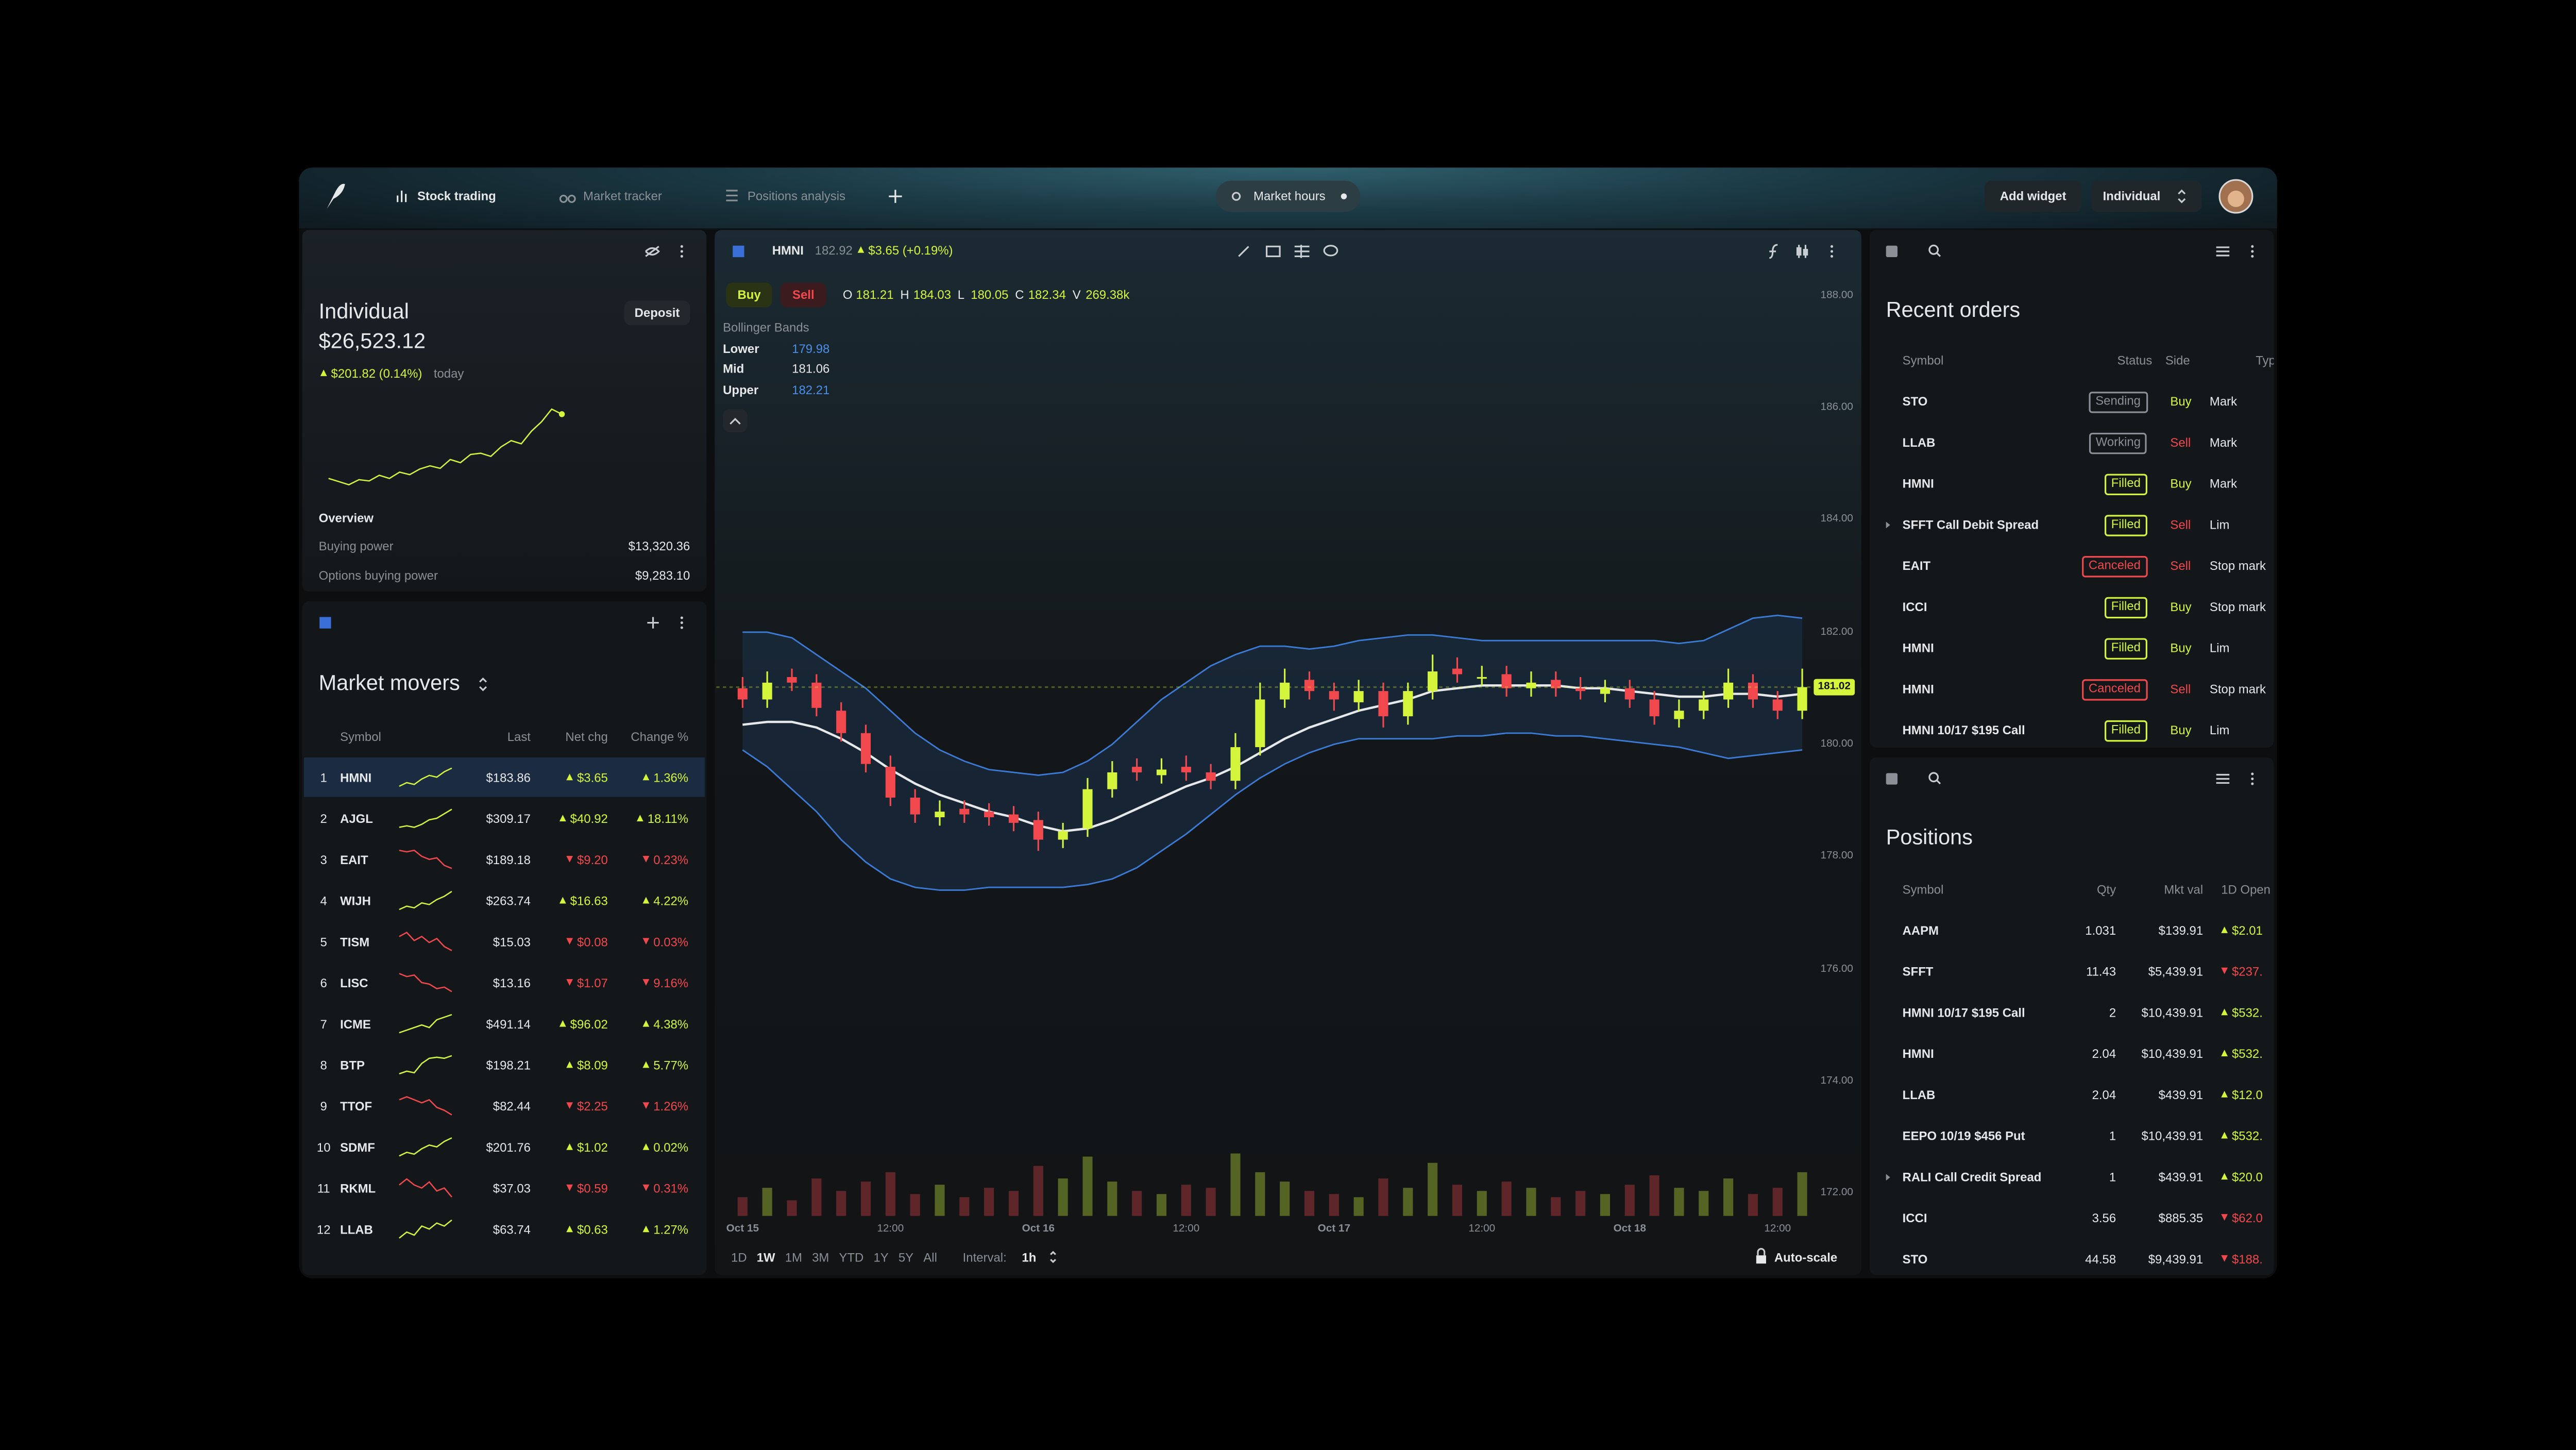 The height and width of the screenshot is (1450, 2576). I want to click on last-price-label: $15.03, so click(512, 942).